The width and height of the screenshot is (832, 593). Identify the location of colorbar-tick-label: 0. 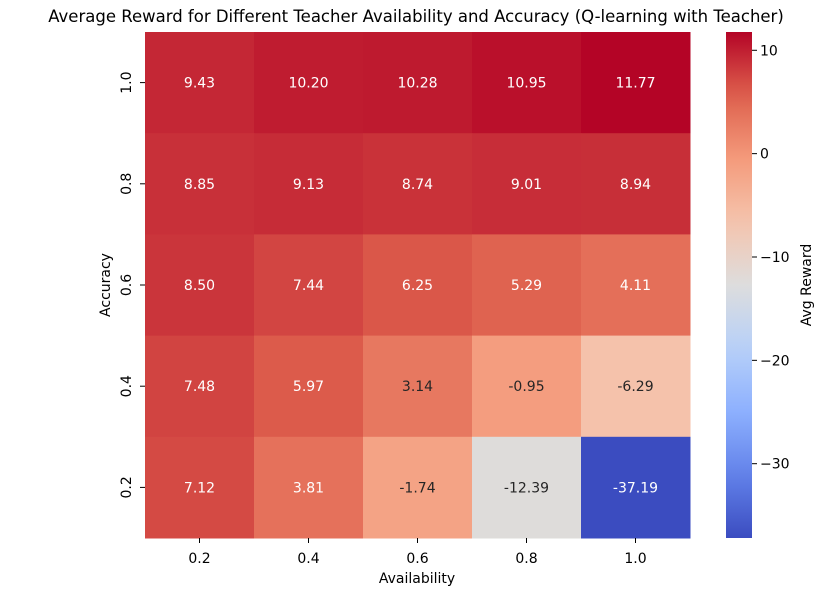
(764, 155).